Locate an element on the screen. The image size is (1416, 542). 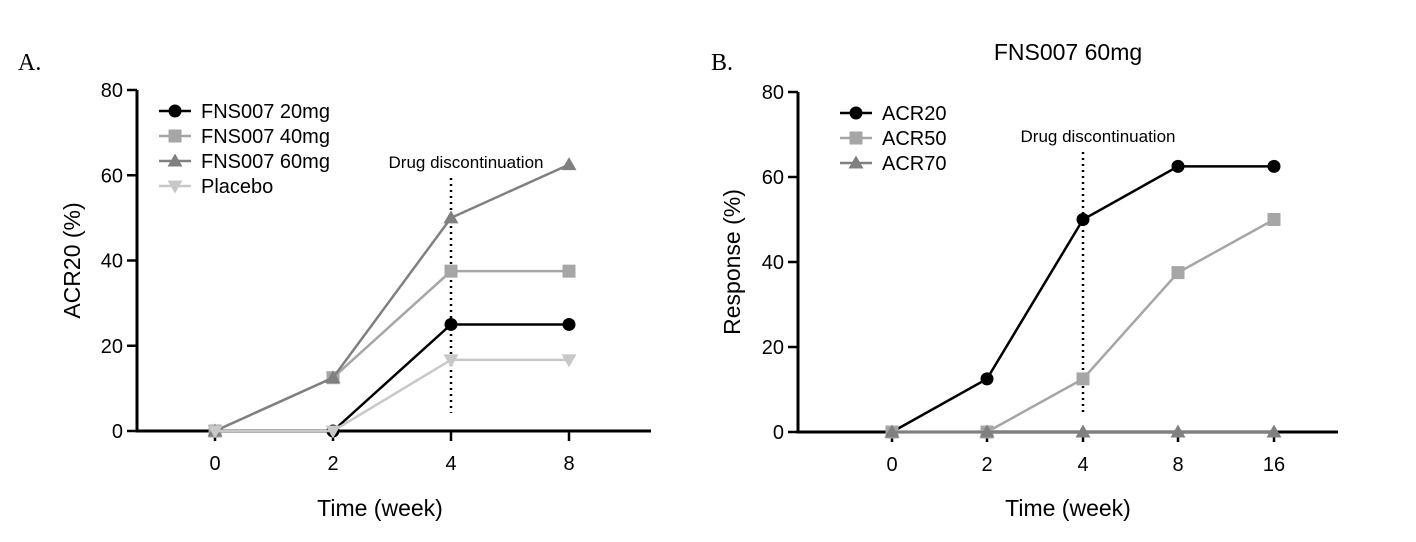
legend-label: FNS007 40mg is located at coordinates (265, 137).